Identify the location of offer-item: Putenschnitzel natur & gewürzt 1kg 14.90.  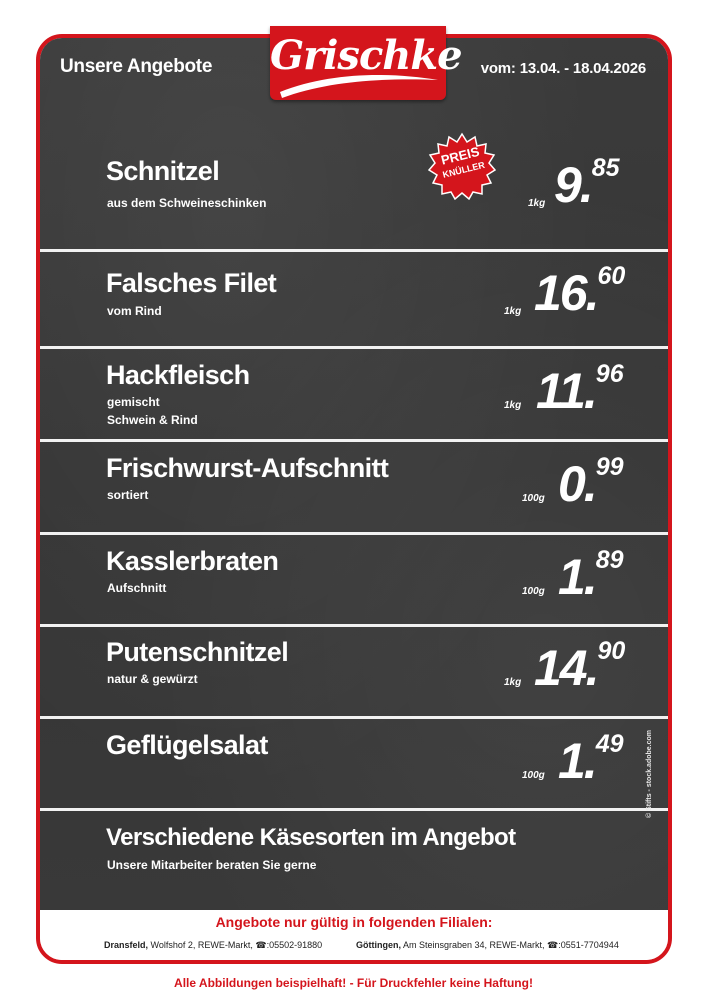
(354, 682).